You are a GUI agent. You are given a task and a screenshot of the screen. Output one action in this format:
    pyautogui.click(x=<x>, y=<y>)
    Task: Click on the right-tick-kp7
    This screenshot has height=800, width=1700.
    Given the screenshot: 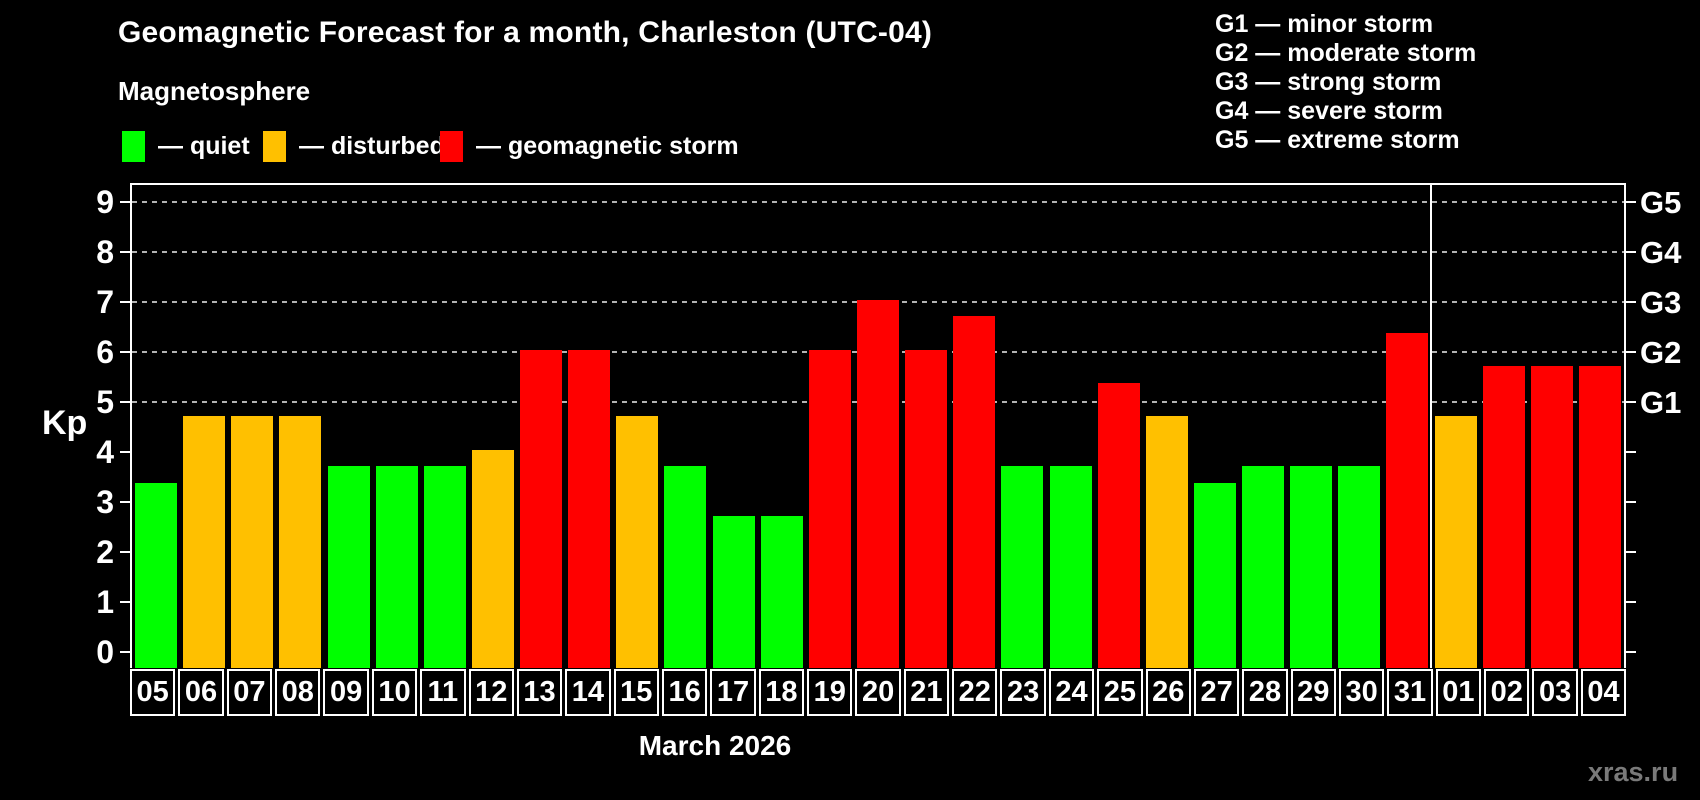 What is the action you would take?
    pyautogui.click(x=1631, y=301)
    